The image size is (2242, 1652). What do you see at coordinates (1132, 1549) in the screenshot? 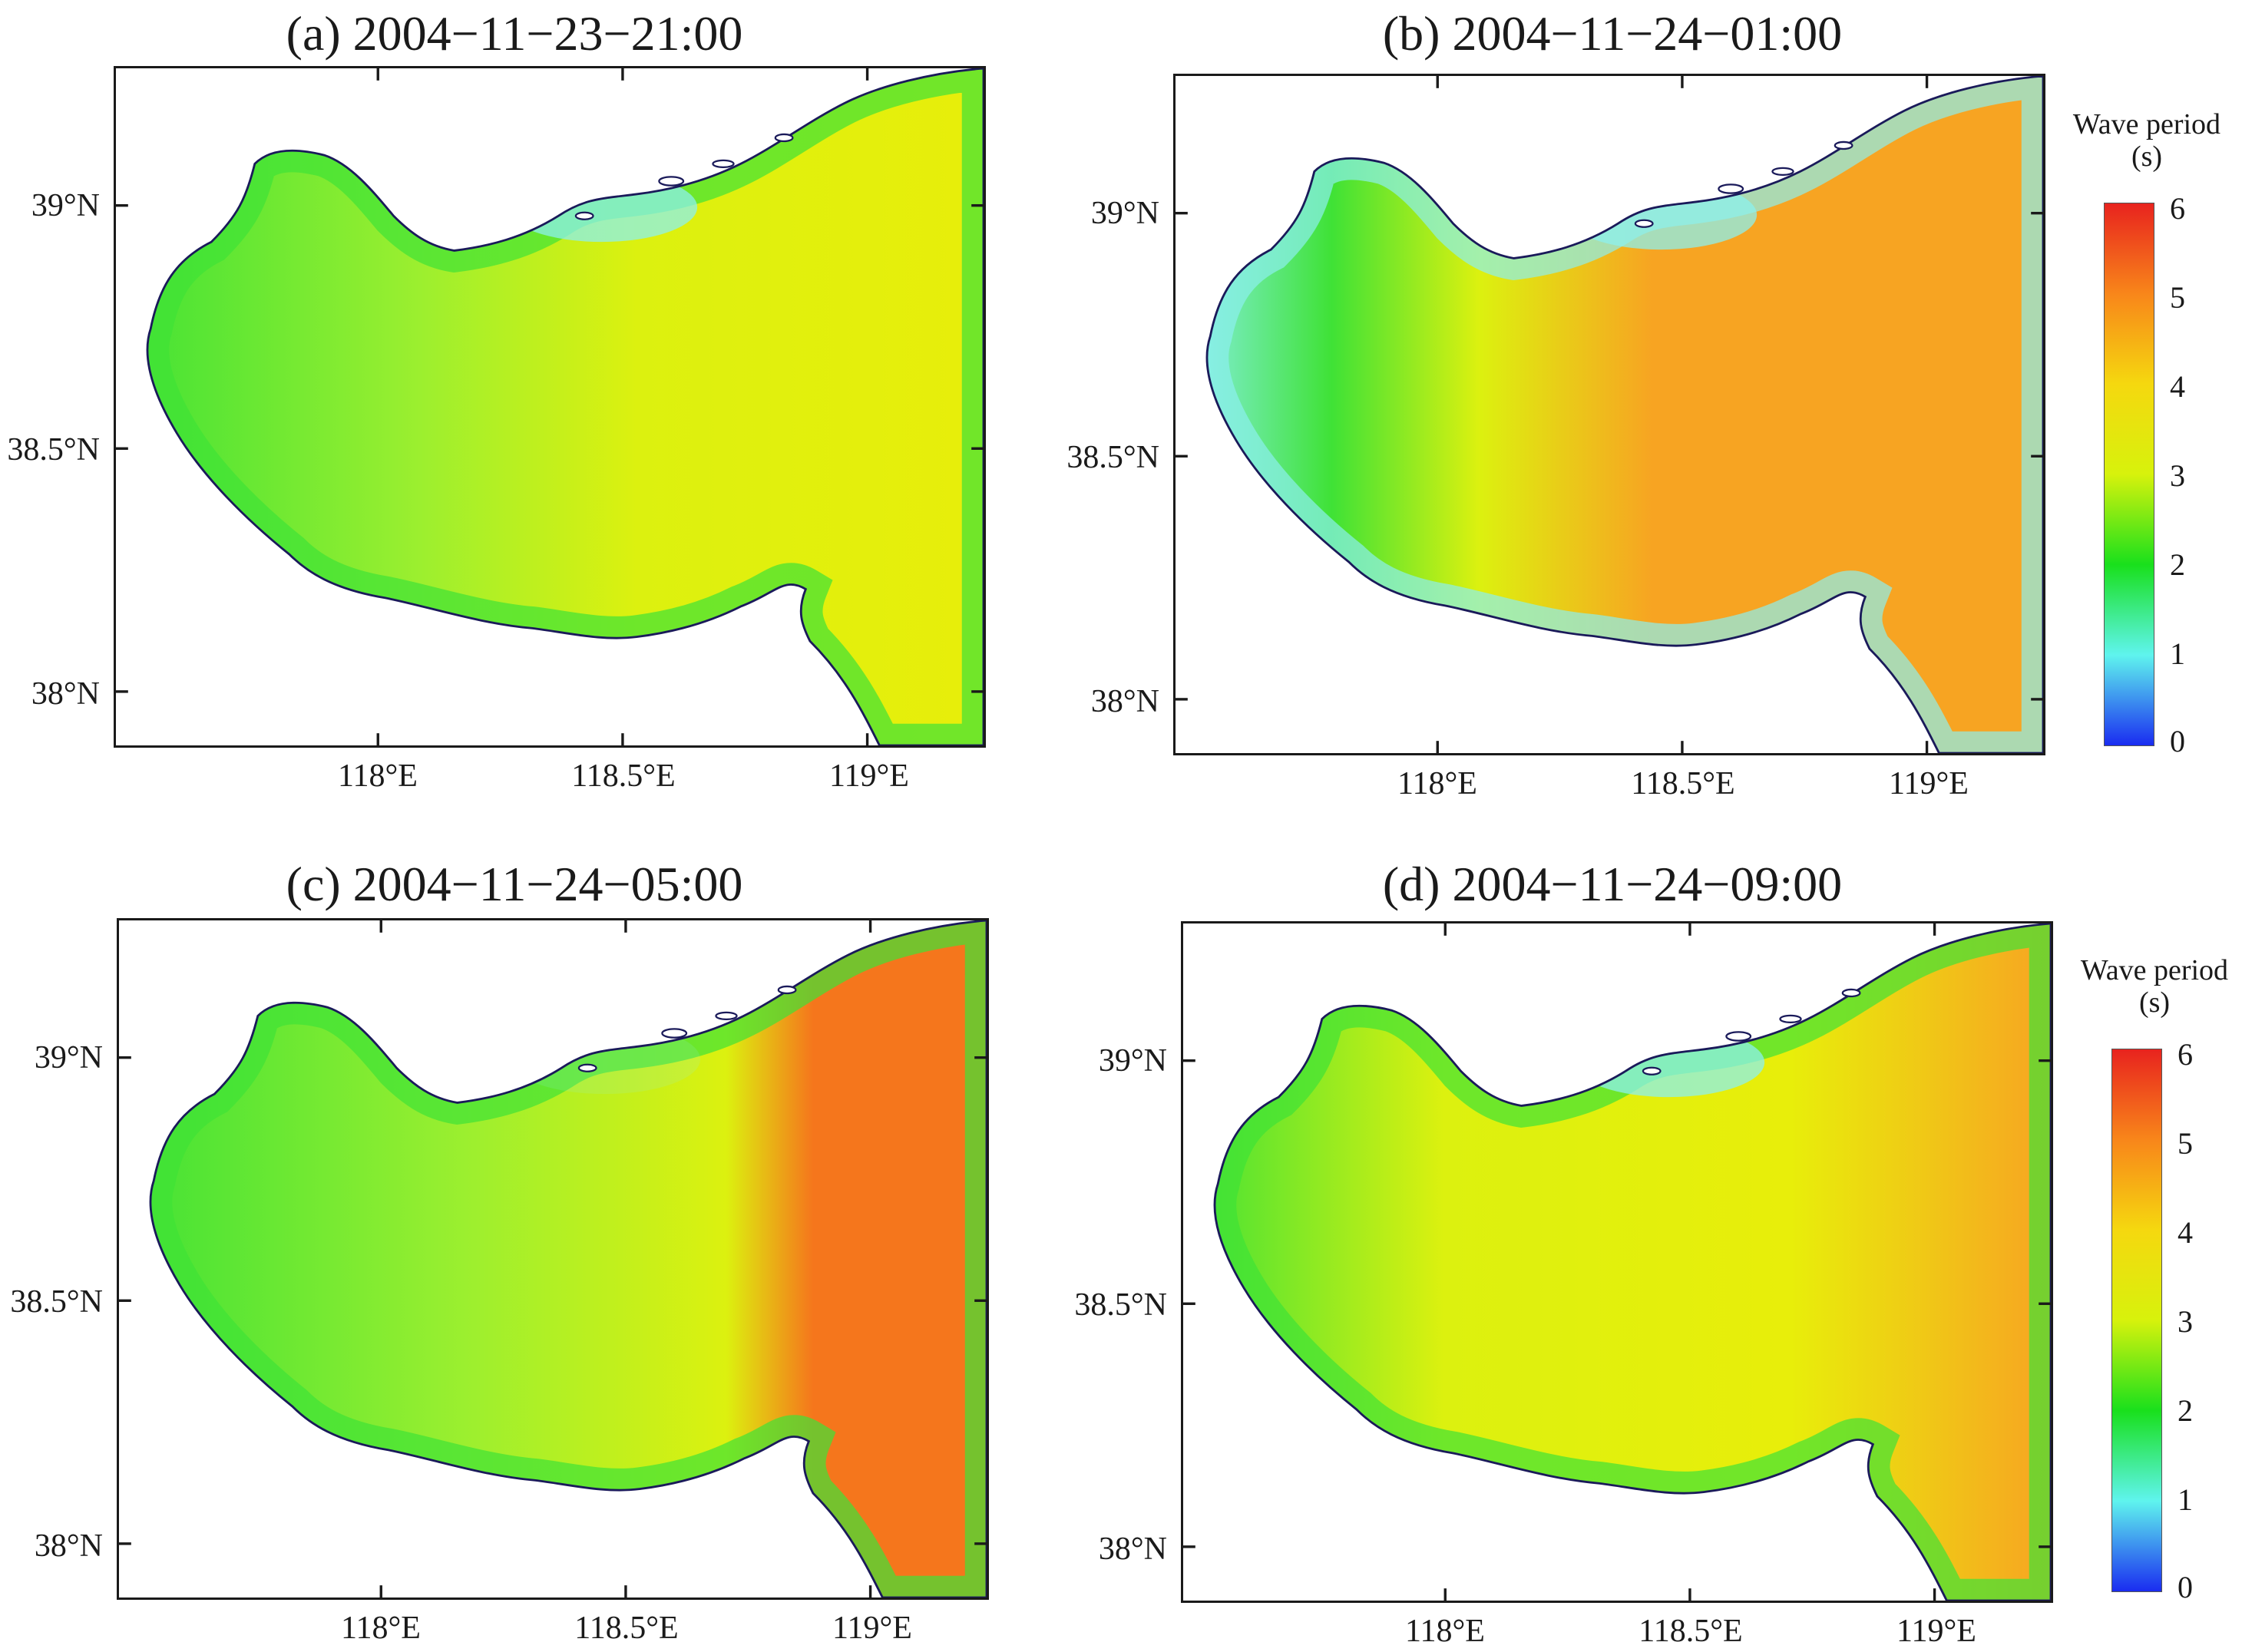
I see `panel-d-lat-38: 38°N` at bounding box center [1132, 1549].